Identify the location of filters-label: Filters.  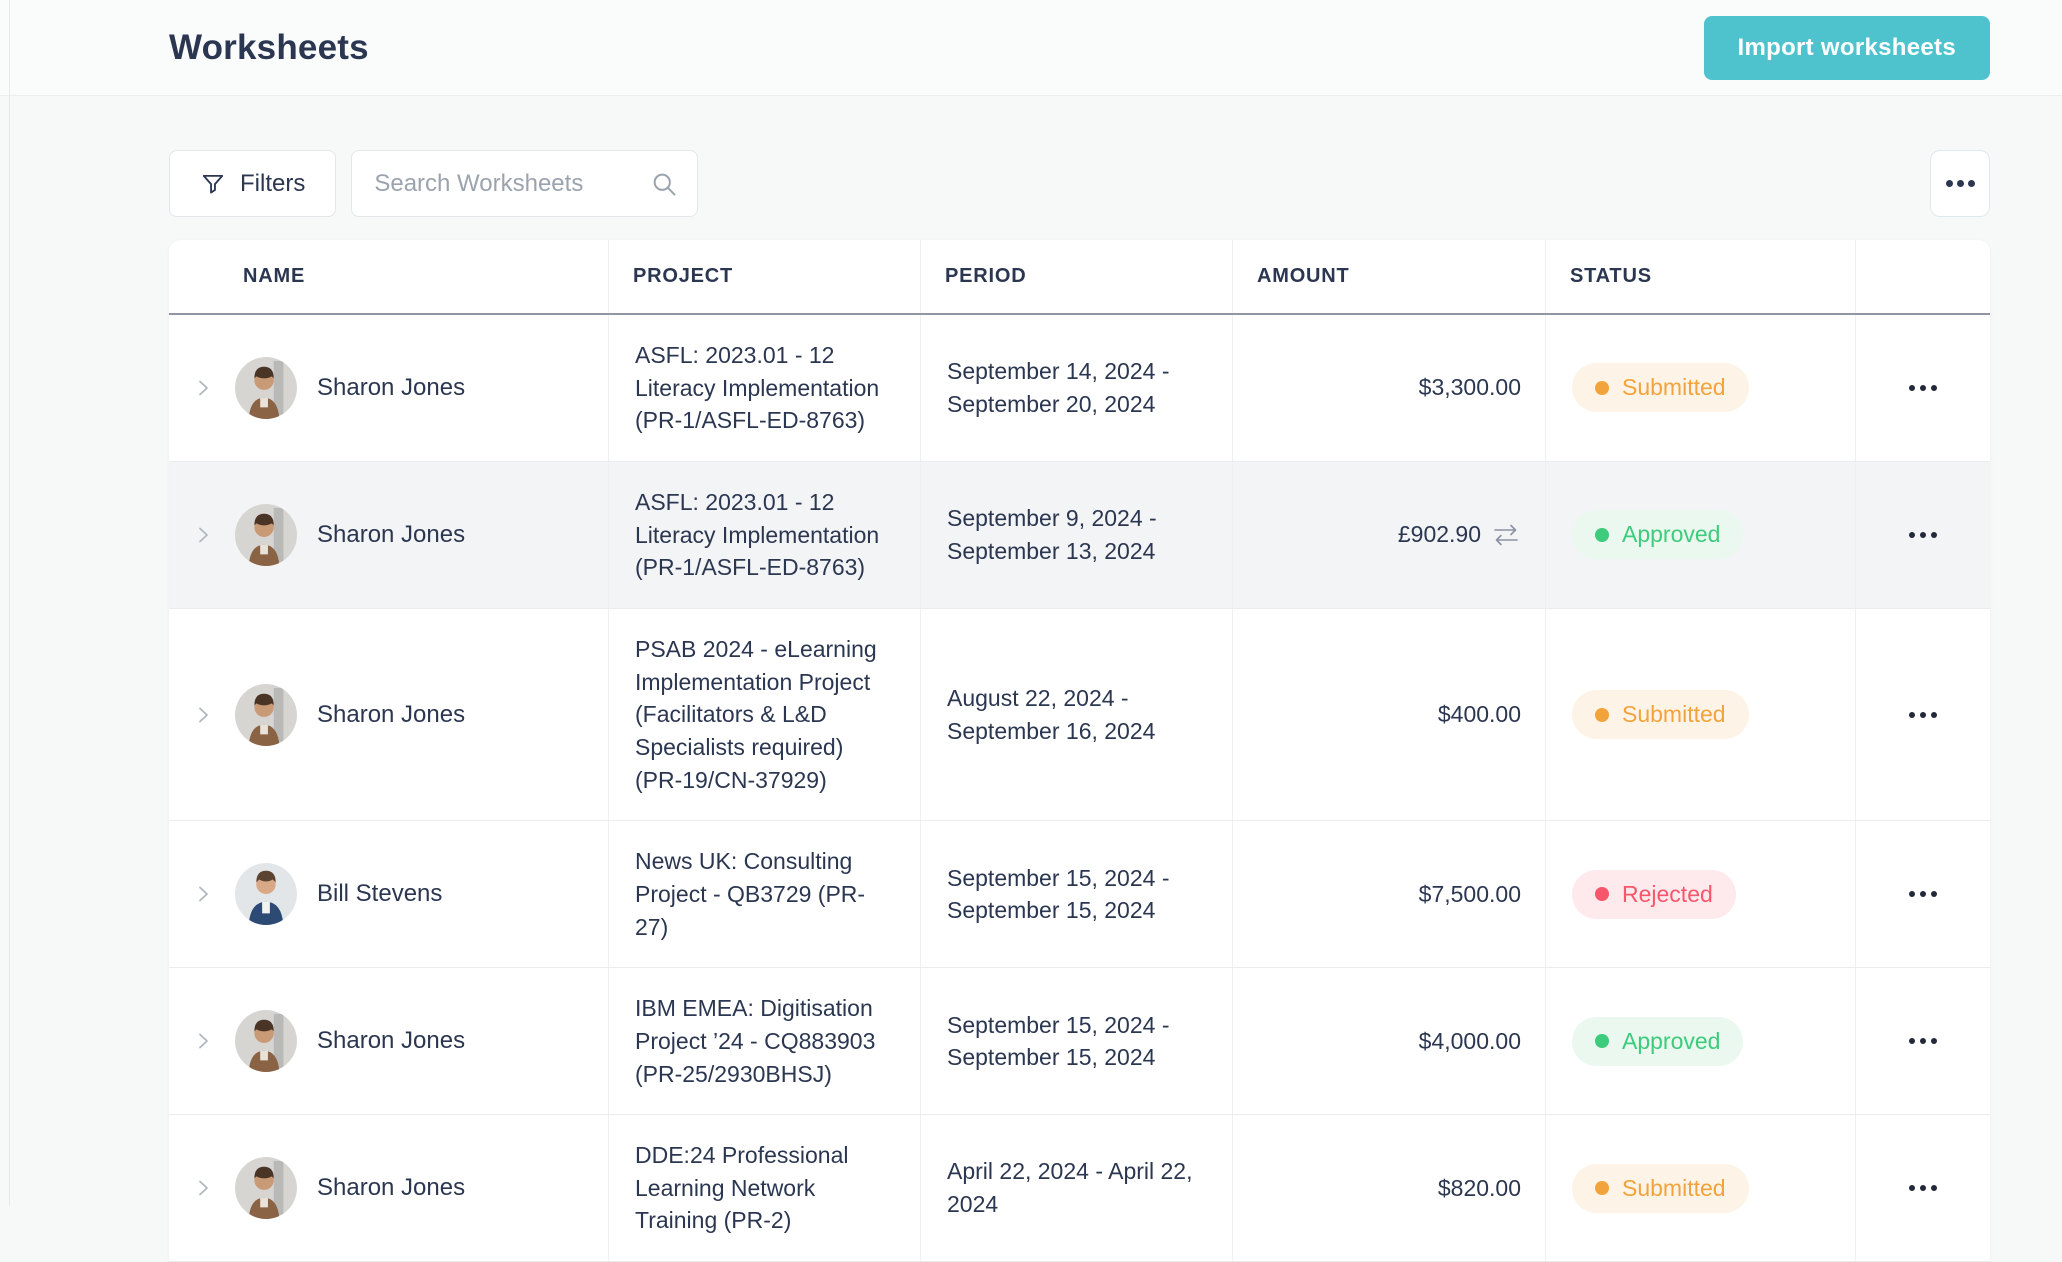
(273, 183).